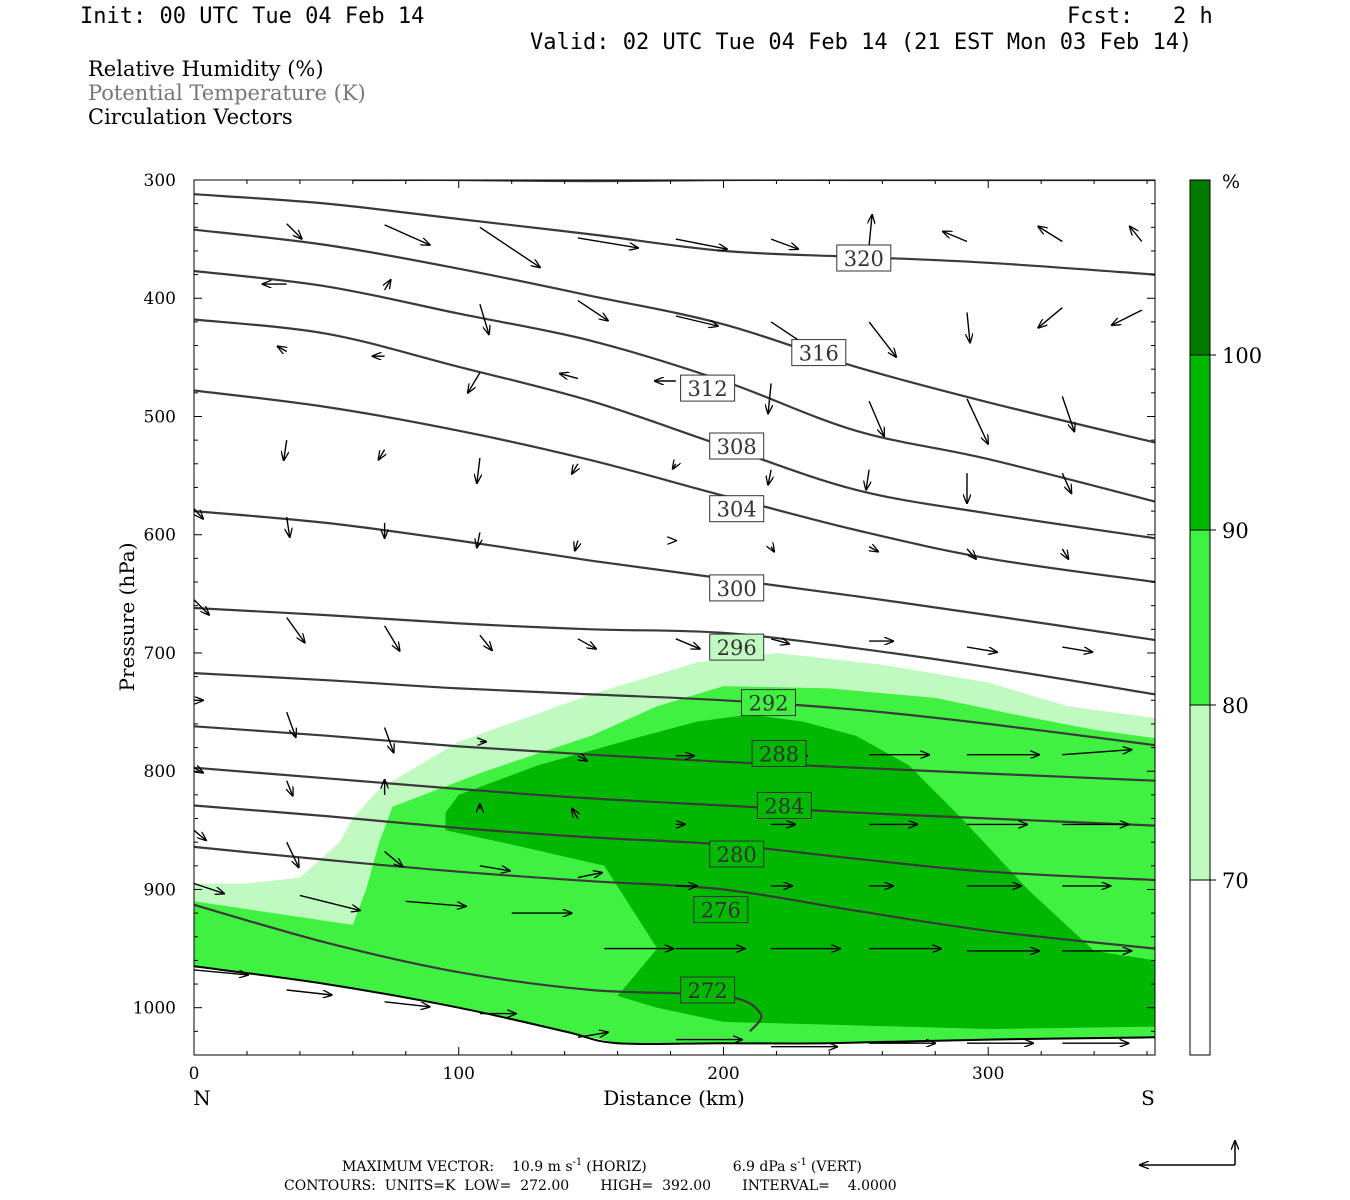 The image size is (1350, 1200). I want to click on contour-label-316-1: 316, so click(819, 353).